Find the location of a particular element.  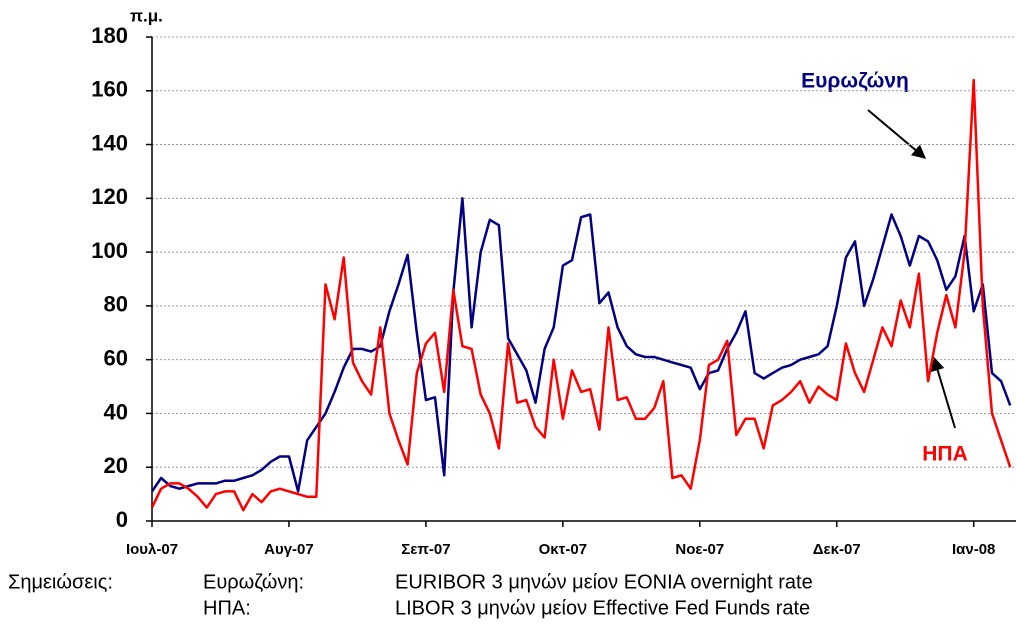

note-label: ΗΠΑ: is located at coordinates (227, 608).